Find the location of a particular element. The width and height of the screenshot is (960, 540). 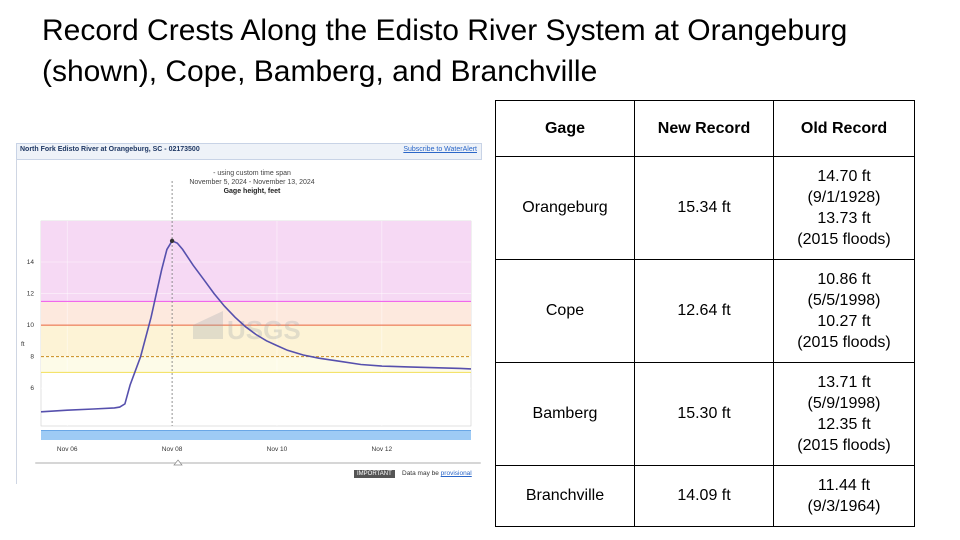

y-axis-label: ft is located at coordinates (23, 344).